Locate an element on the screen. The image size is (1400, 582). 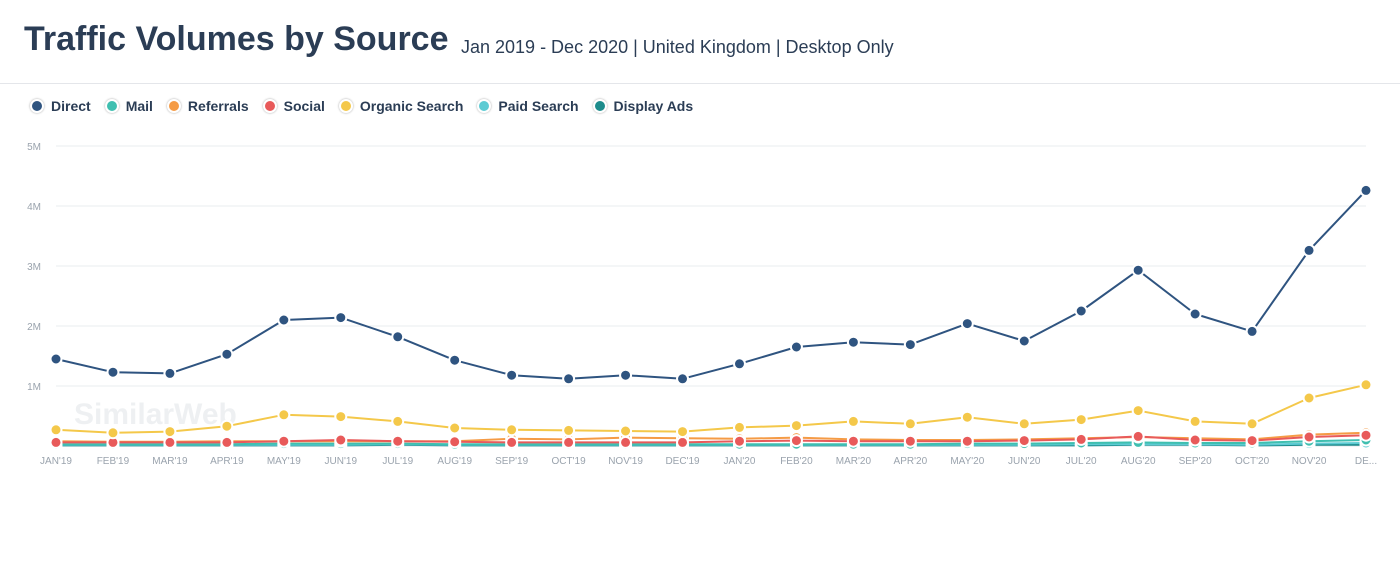
legend-item-referrals: Referrals is located at coordinates (207, 106).